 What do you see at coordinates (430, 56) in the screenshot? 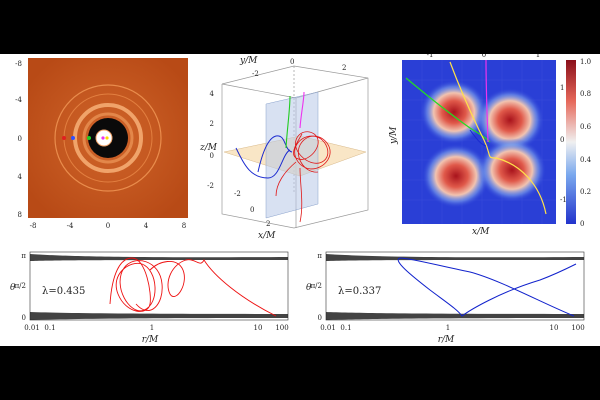
I see `panel-c-xtick: -1` at bounding box center [430, 56].